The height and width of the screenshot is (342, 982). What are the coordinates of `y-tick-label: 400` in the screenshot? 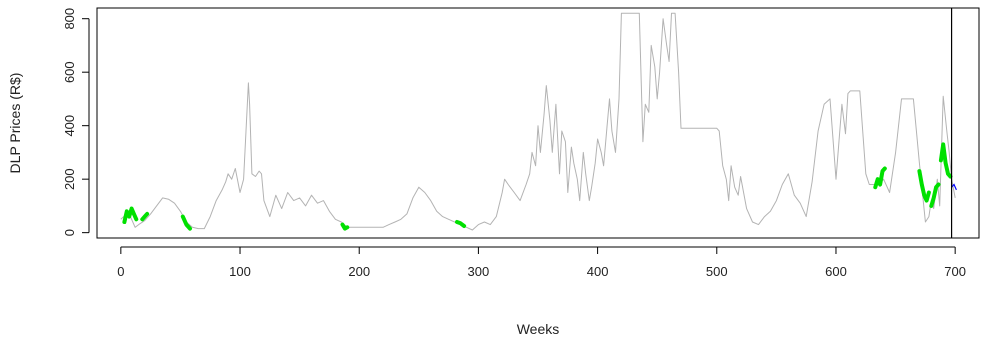 It's located at (69, 126).